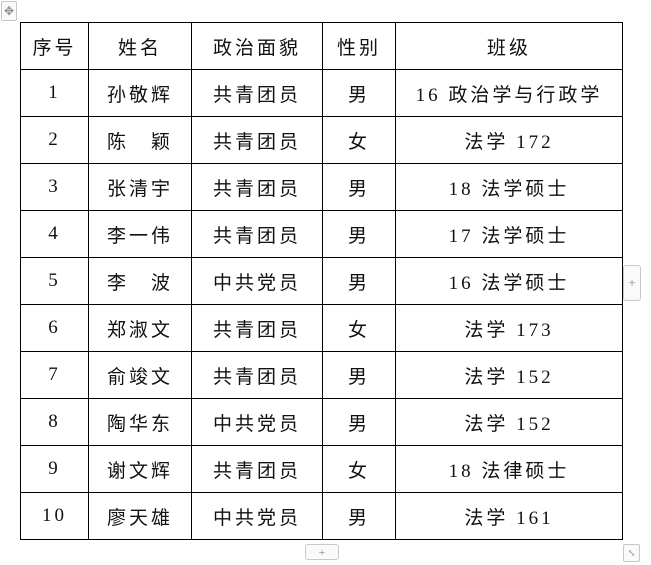  What do you see at coordinates (54, 422) in the screenshot?
I see `index-cell: 8` at bounding box center [54, 422].